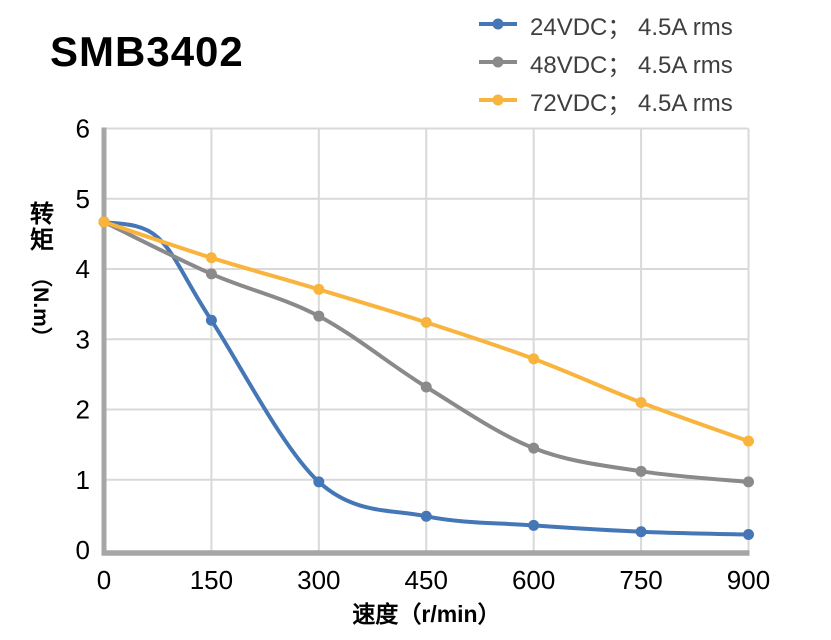 This screenshot has width=831, height=640. Describe the element at coordinates (83, 410) in the screenshot. I see `y-tick-label: 2` at that location.